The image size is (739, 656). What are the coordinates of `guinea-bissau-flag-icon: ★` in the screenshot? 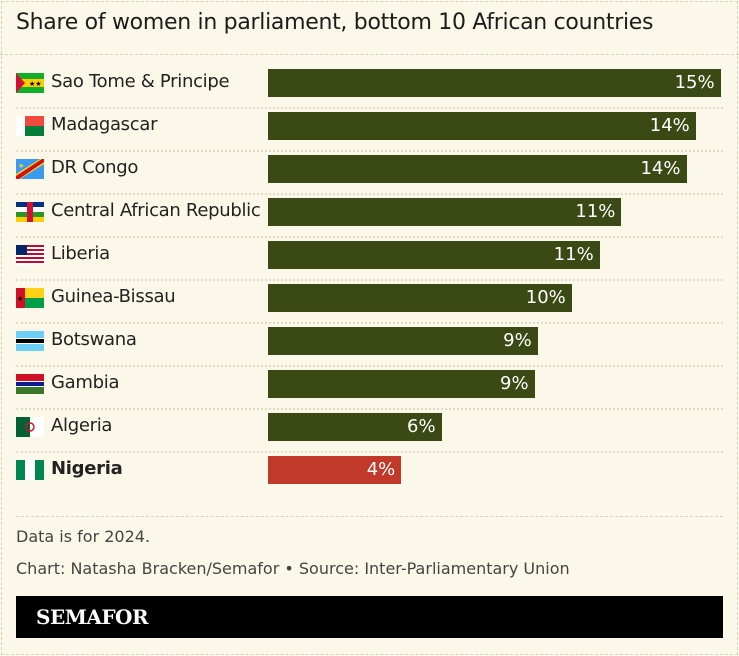 It's located at (30, 298).